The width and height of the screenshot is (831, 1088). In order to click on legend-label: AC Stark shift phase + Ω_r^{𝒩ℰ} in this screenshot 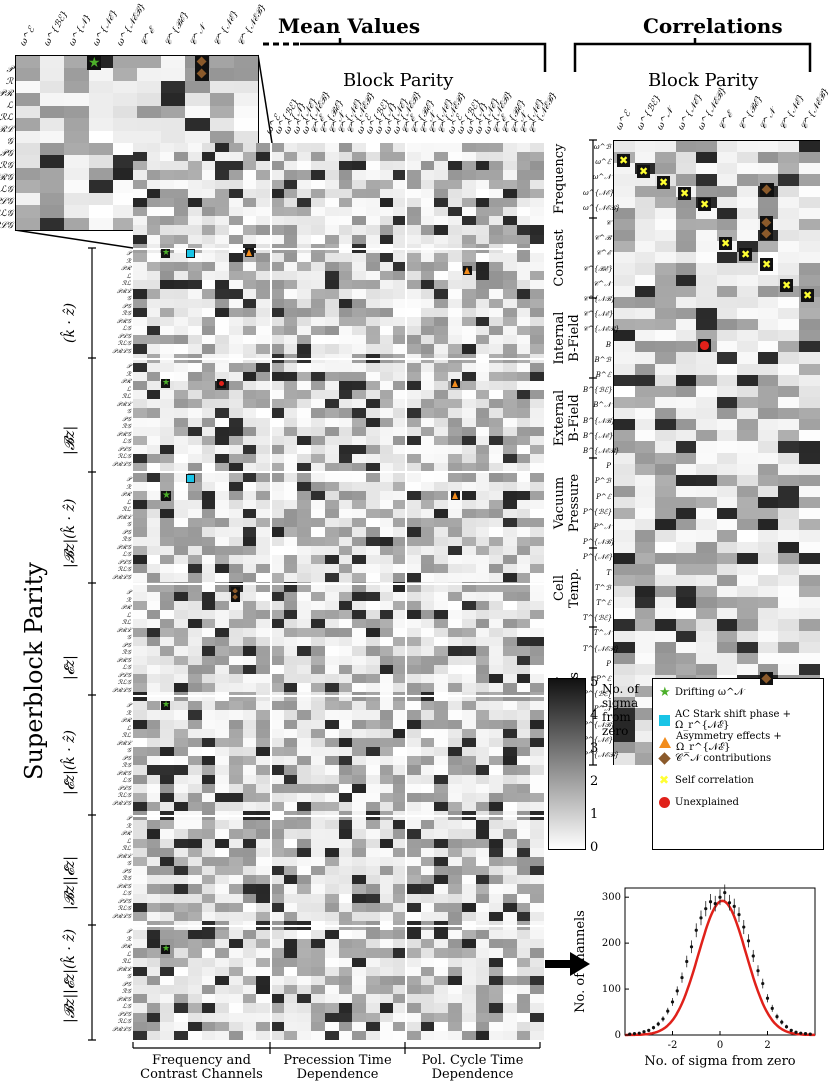, I will do `click(733, 720)`.